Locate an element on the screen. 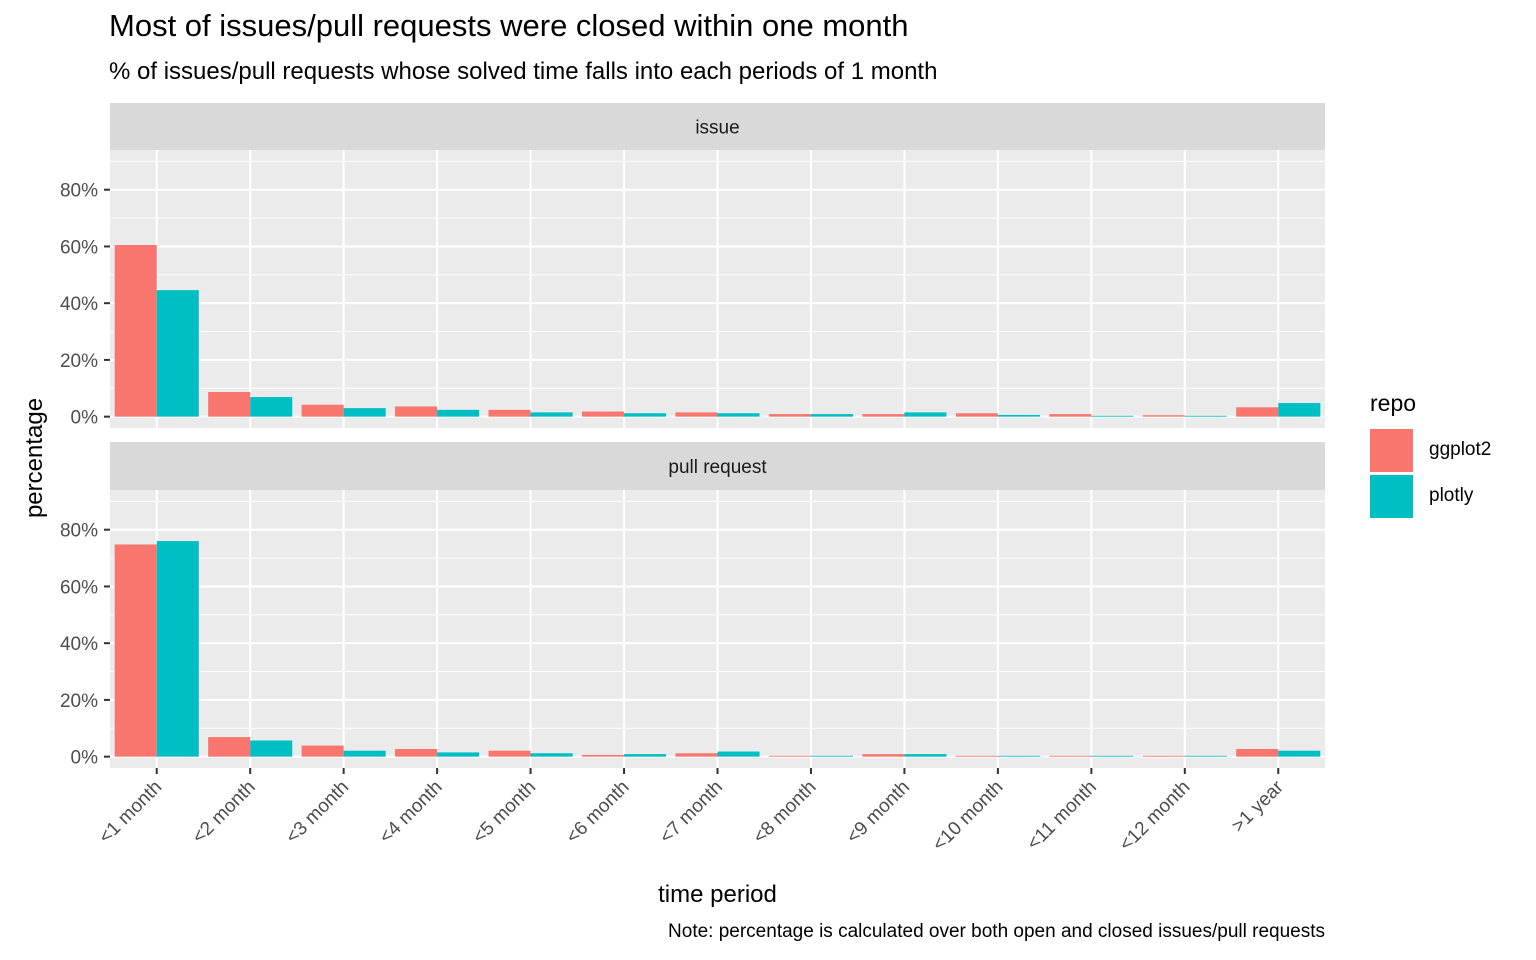  legend-label-ggplot2: ggplot2 is located at coordinates (1460, 449).